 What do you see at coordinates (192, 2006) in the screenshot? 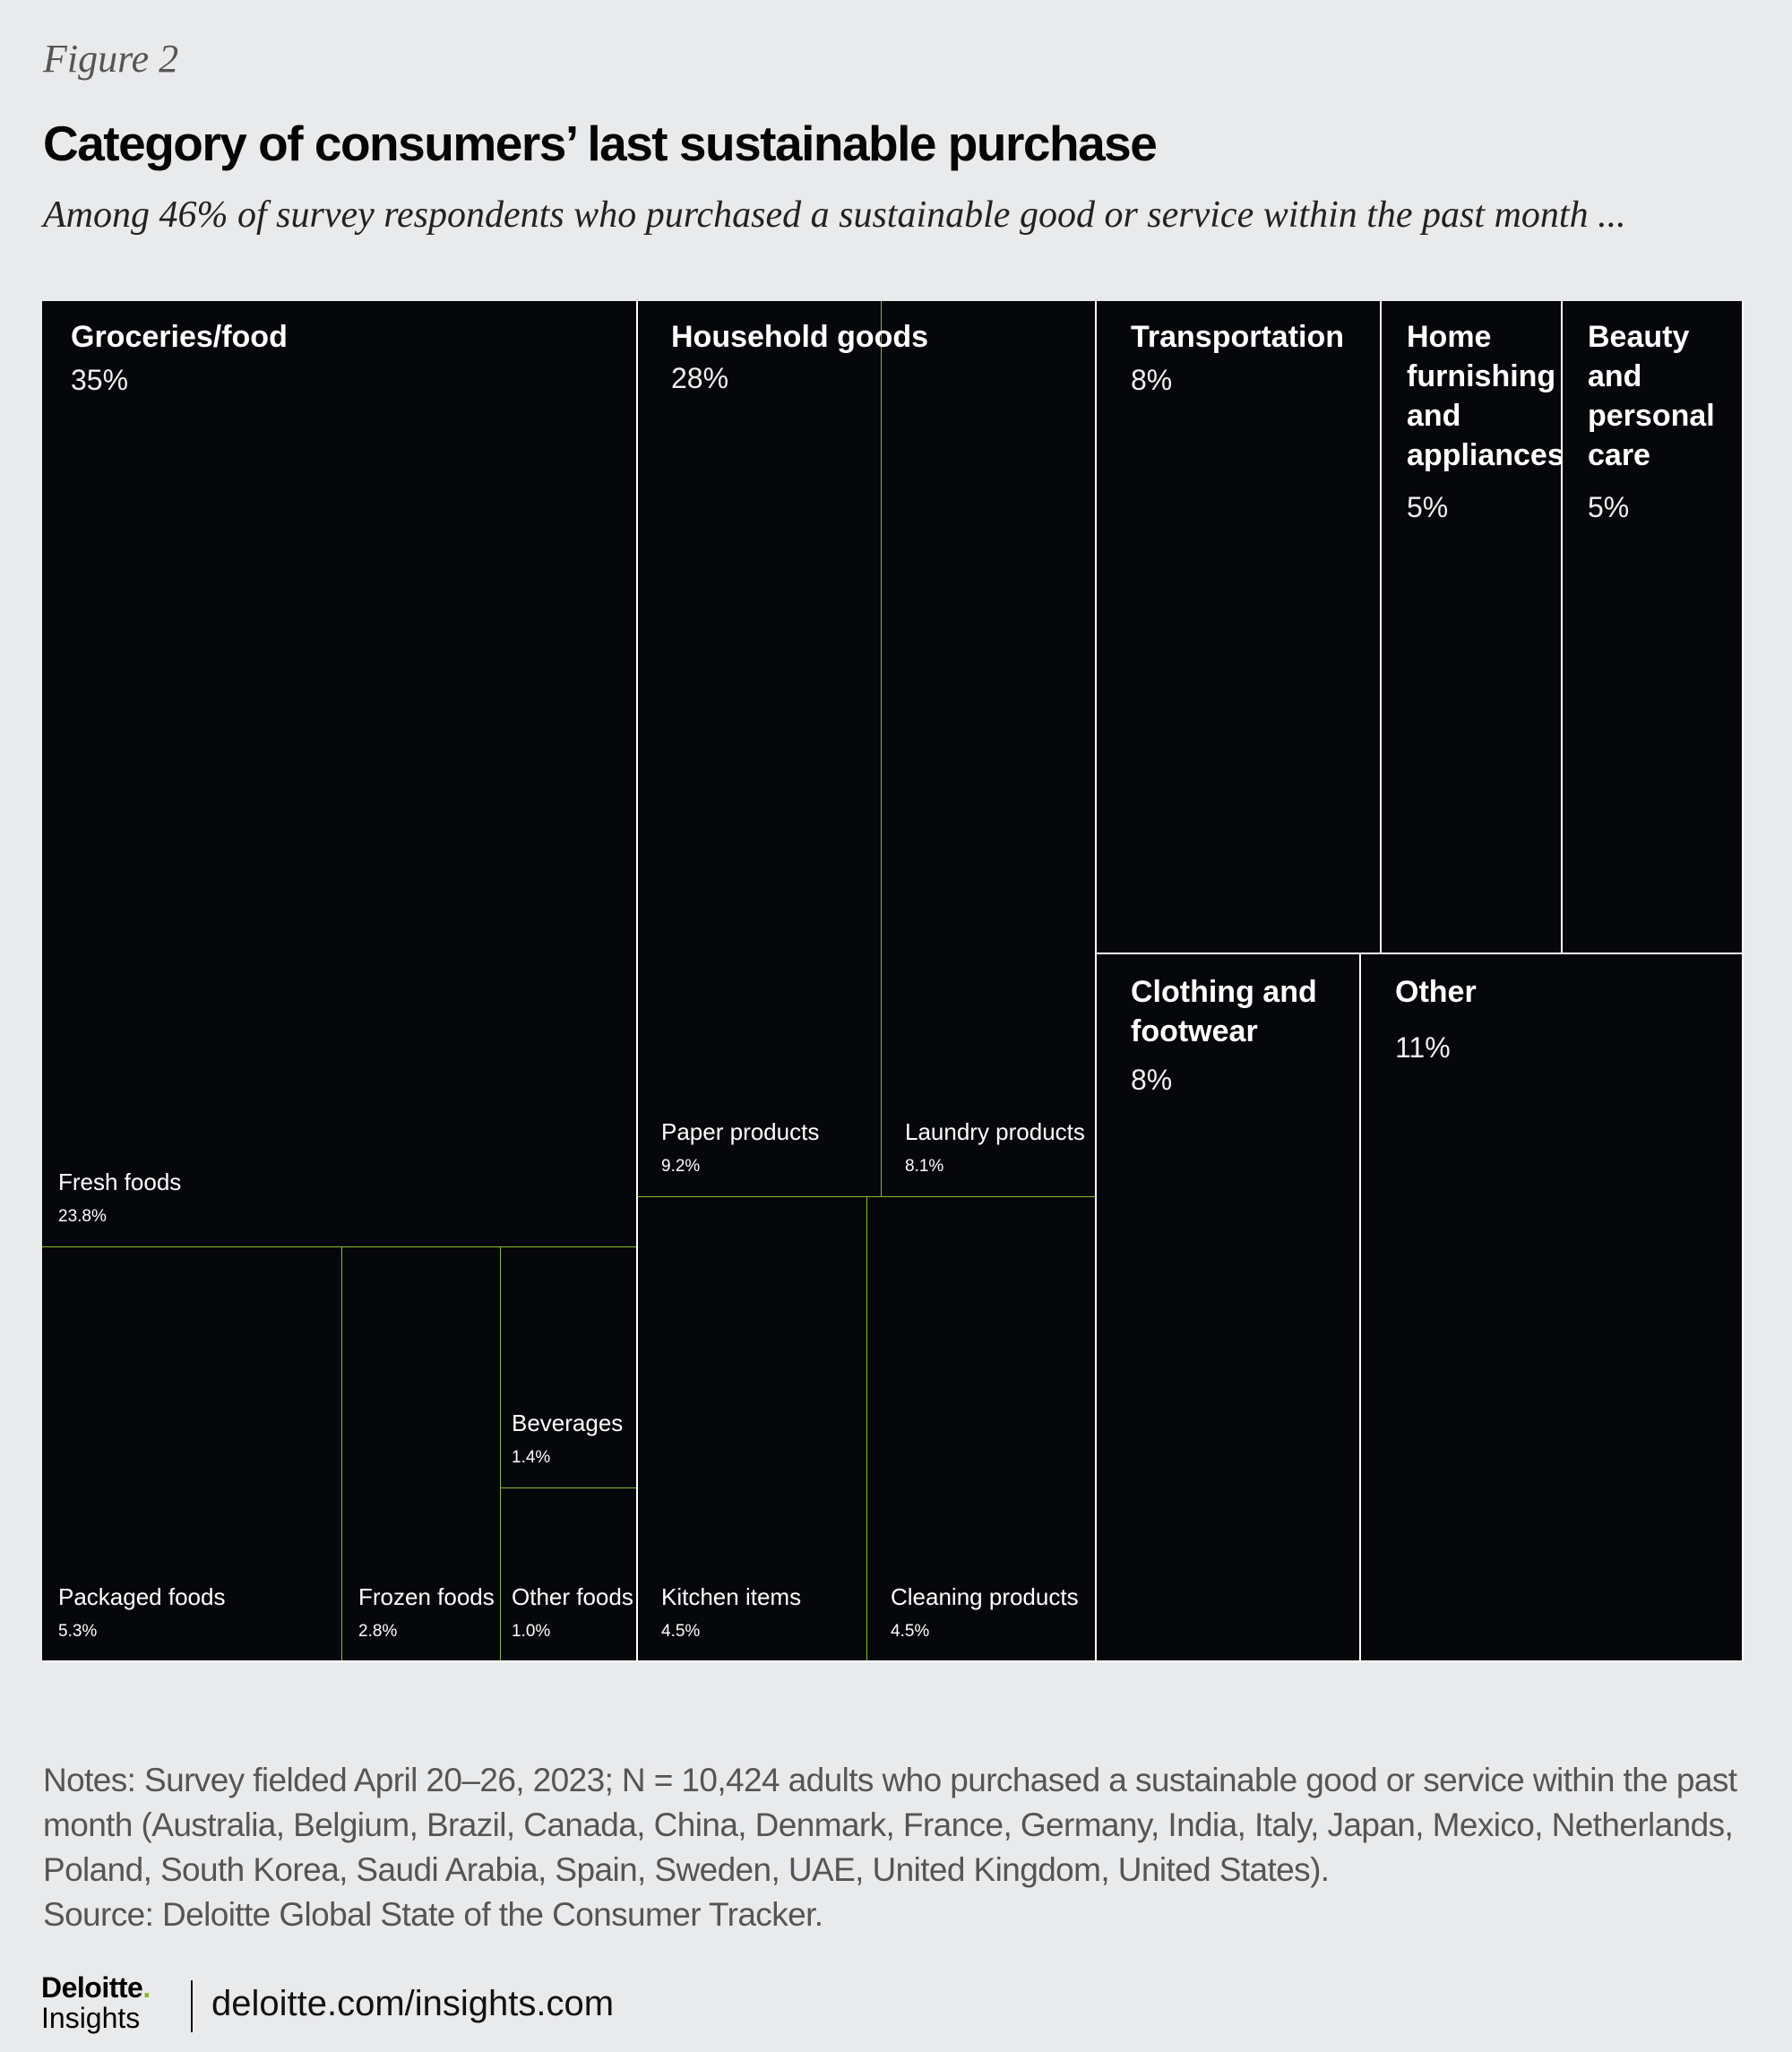
I see `footer-divider` at bounding box center [192, 2006].